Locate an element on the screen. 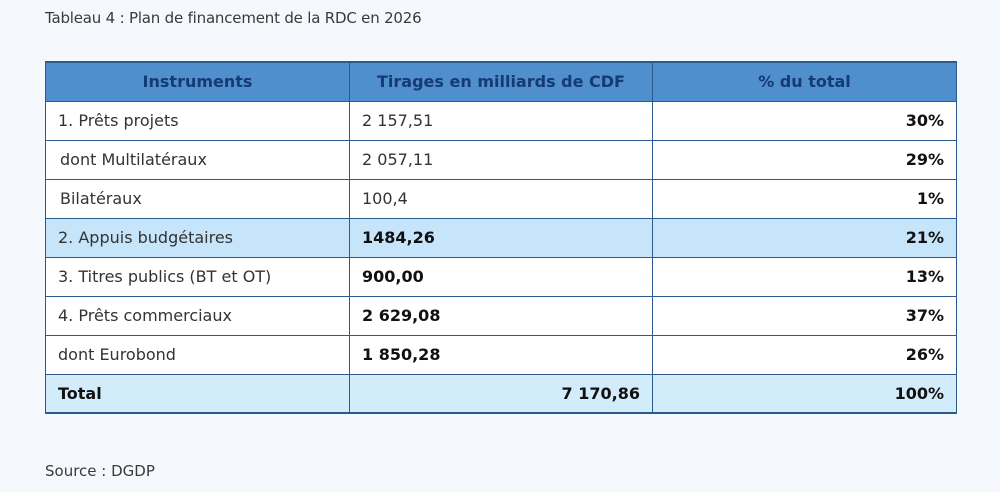 The width and height of the screenshot is (1000, 492). table-row: 4. Prêts commerciaux 2 629,08 37% is located at coordinates (501, 315).